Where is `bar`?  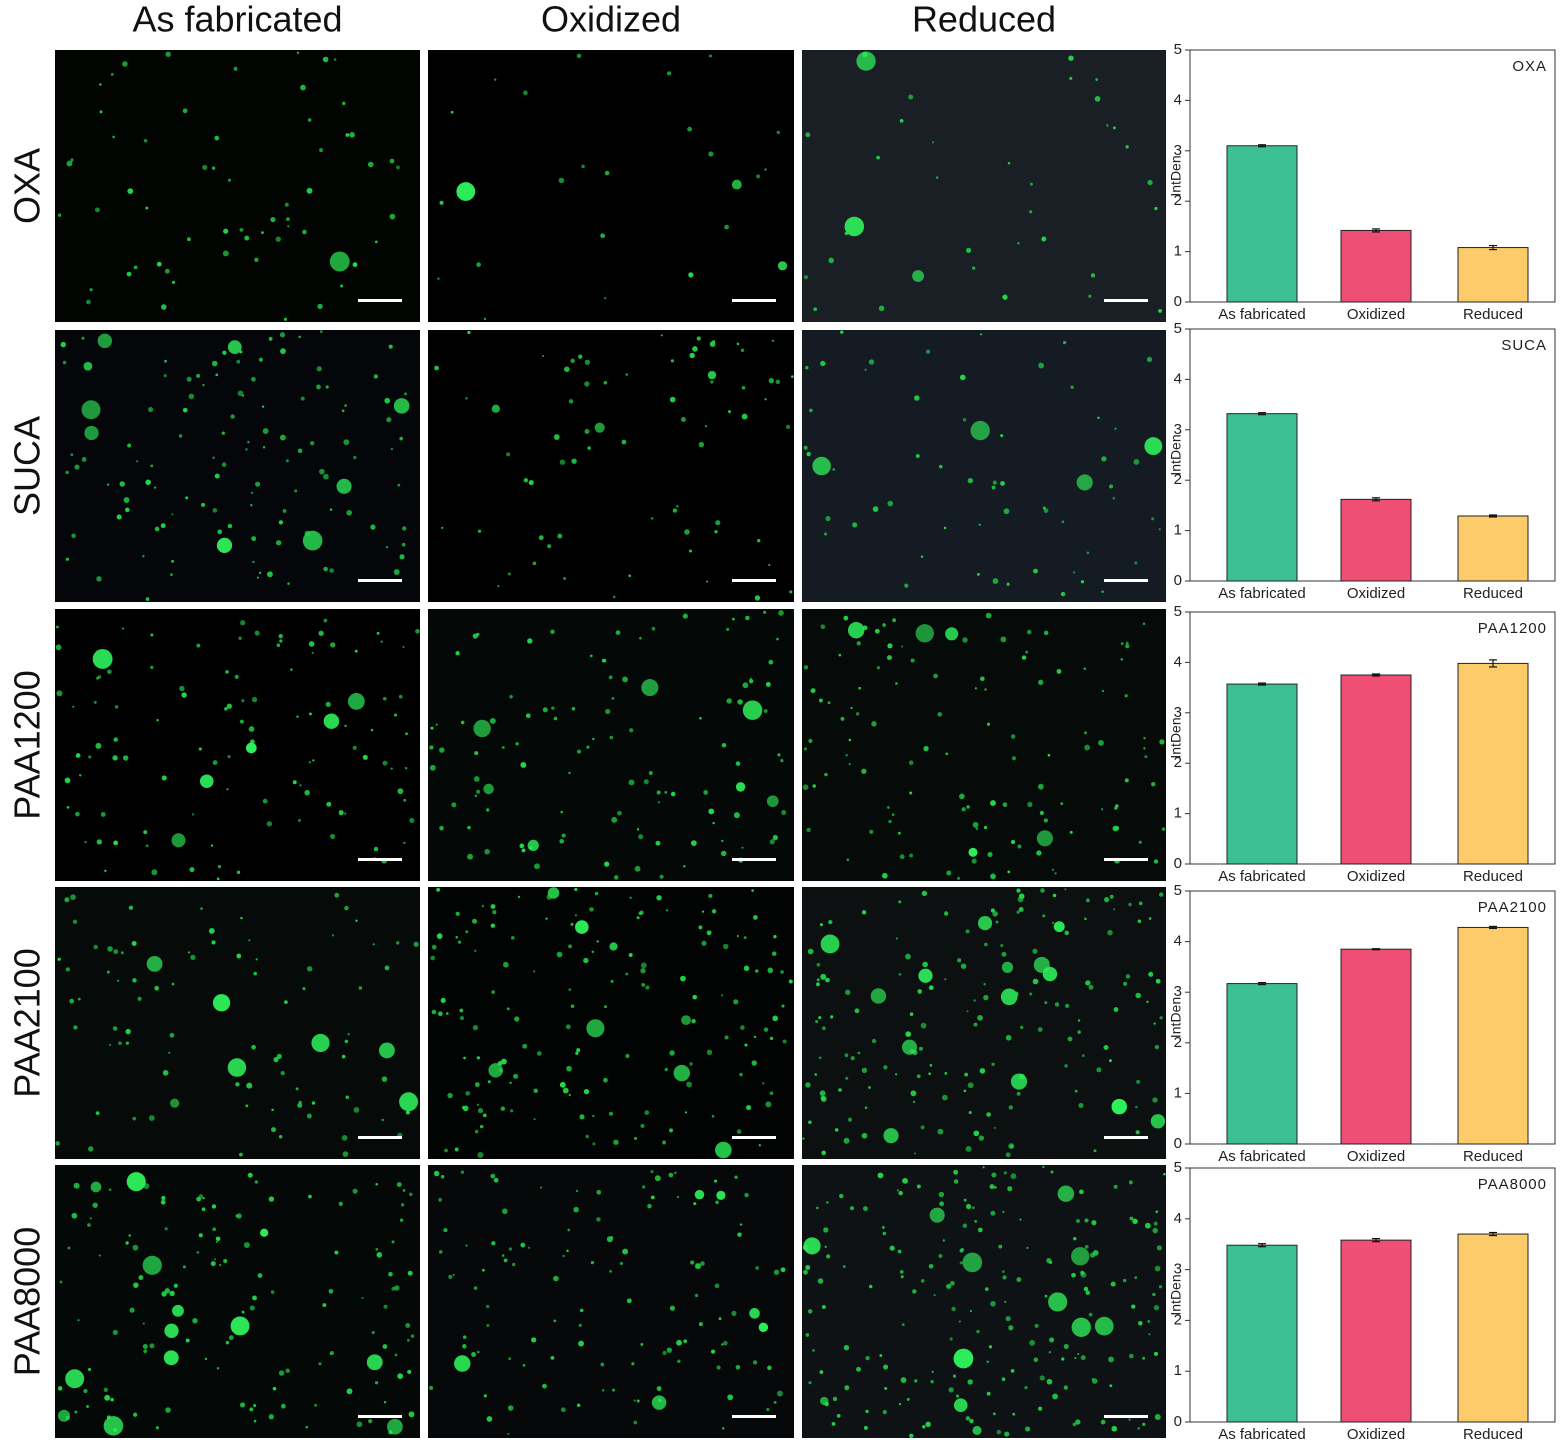
bar is located at coordinates (1262, 497).